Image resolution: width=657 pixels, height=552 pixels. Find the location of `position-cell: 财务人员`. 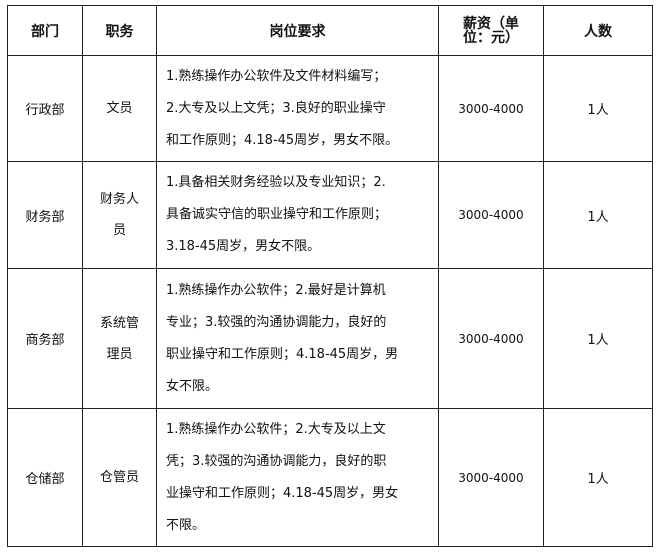

position-cell: 财务人员 is located at coordinates (119, 215).